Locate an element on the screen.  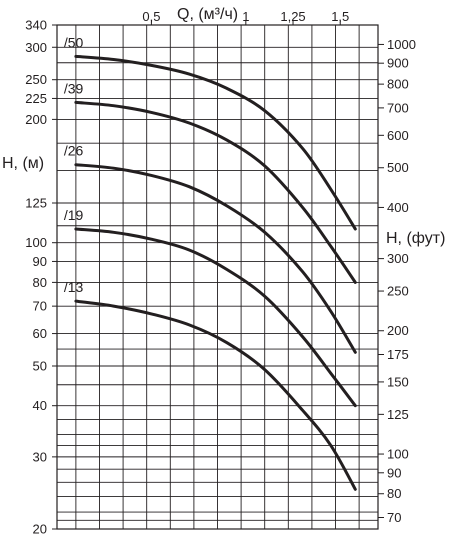
y-left-tick-label: 225 is located at coordinates (36, 98).